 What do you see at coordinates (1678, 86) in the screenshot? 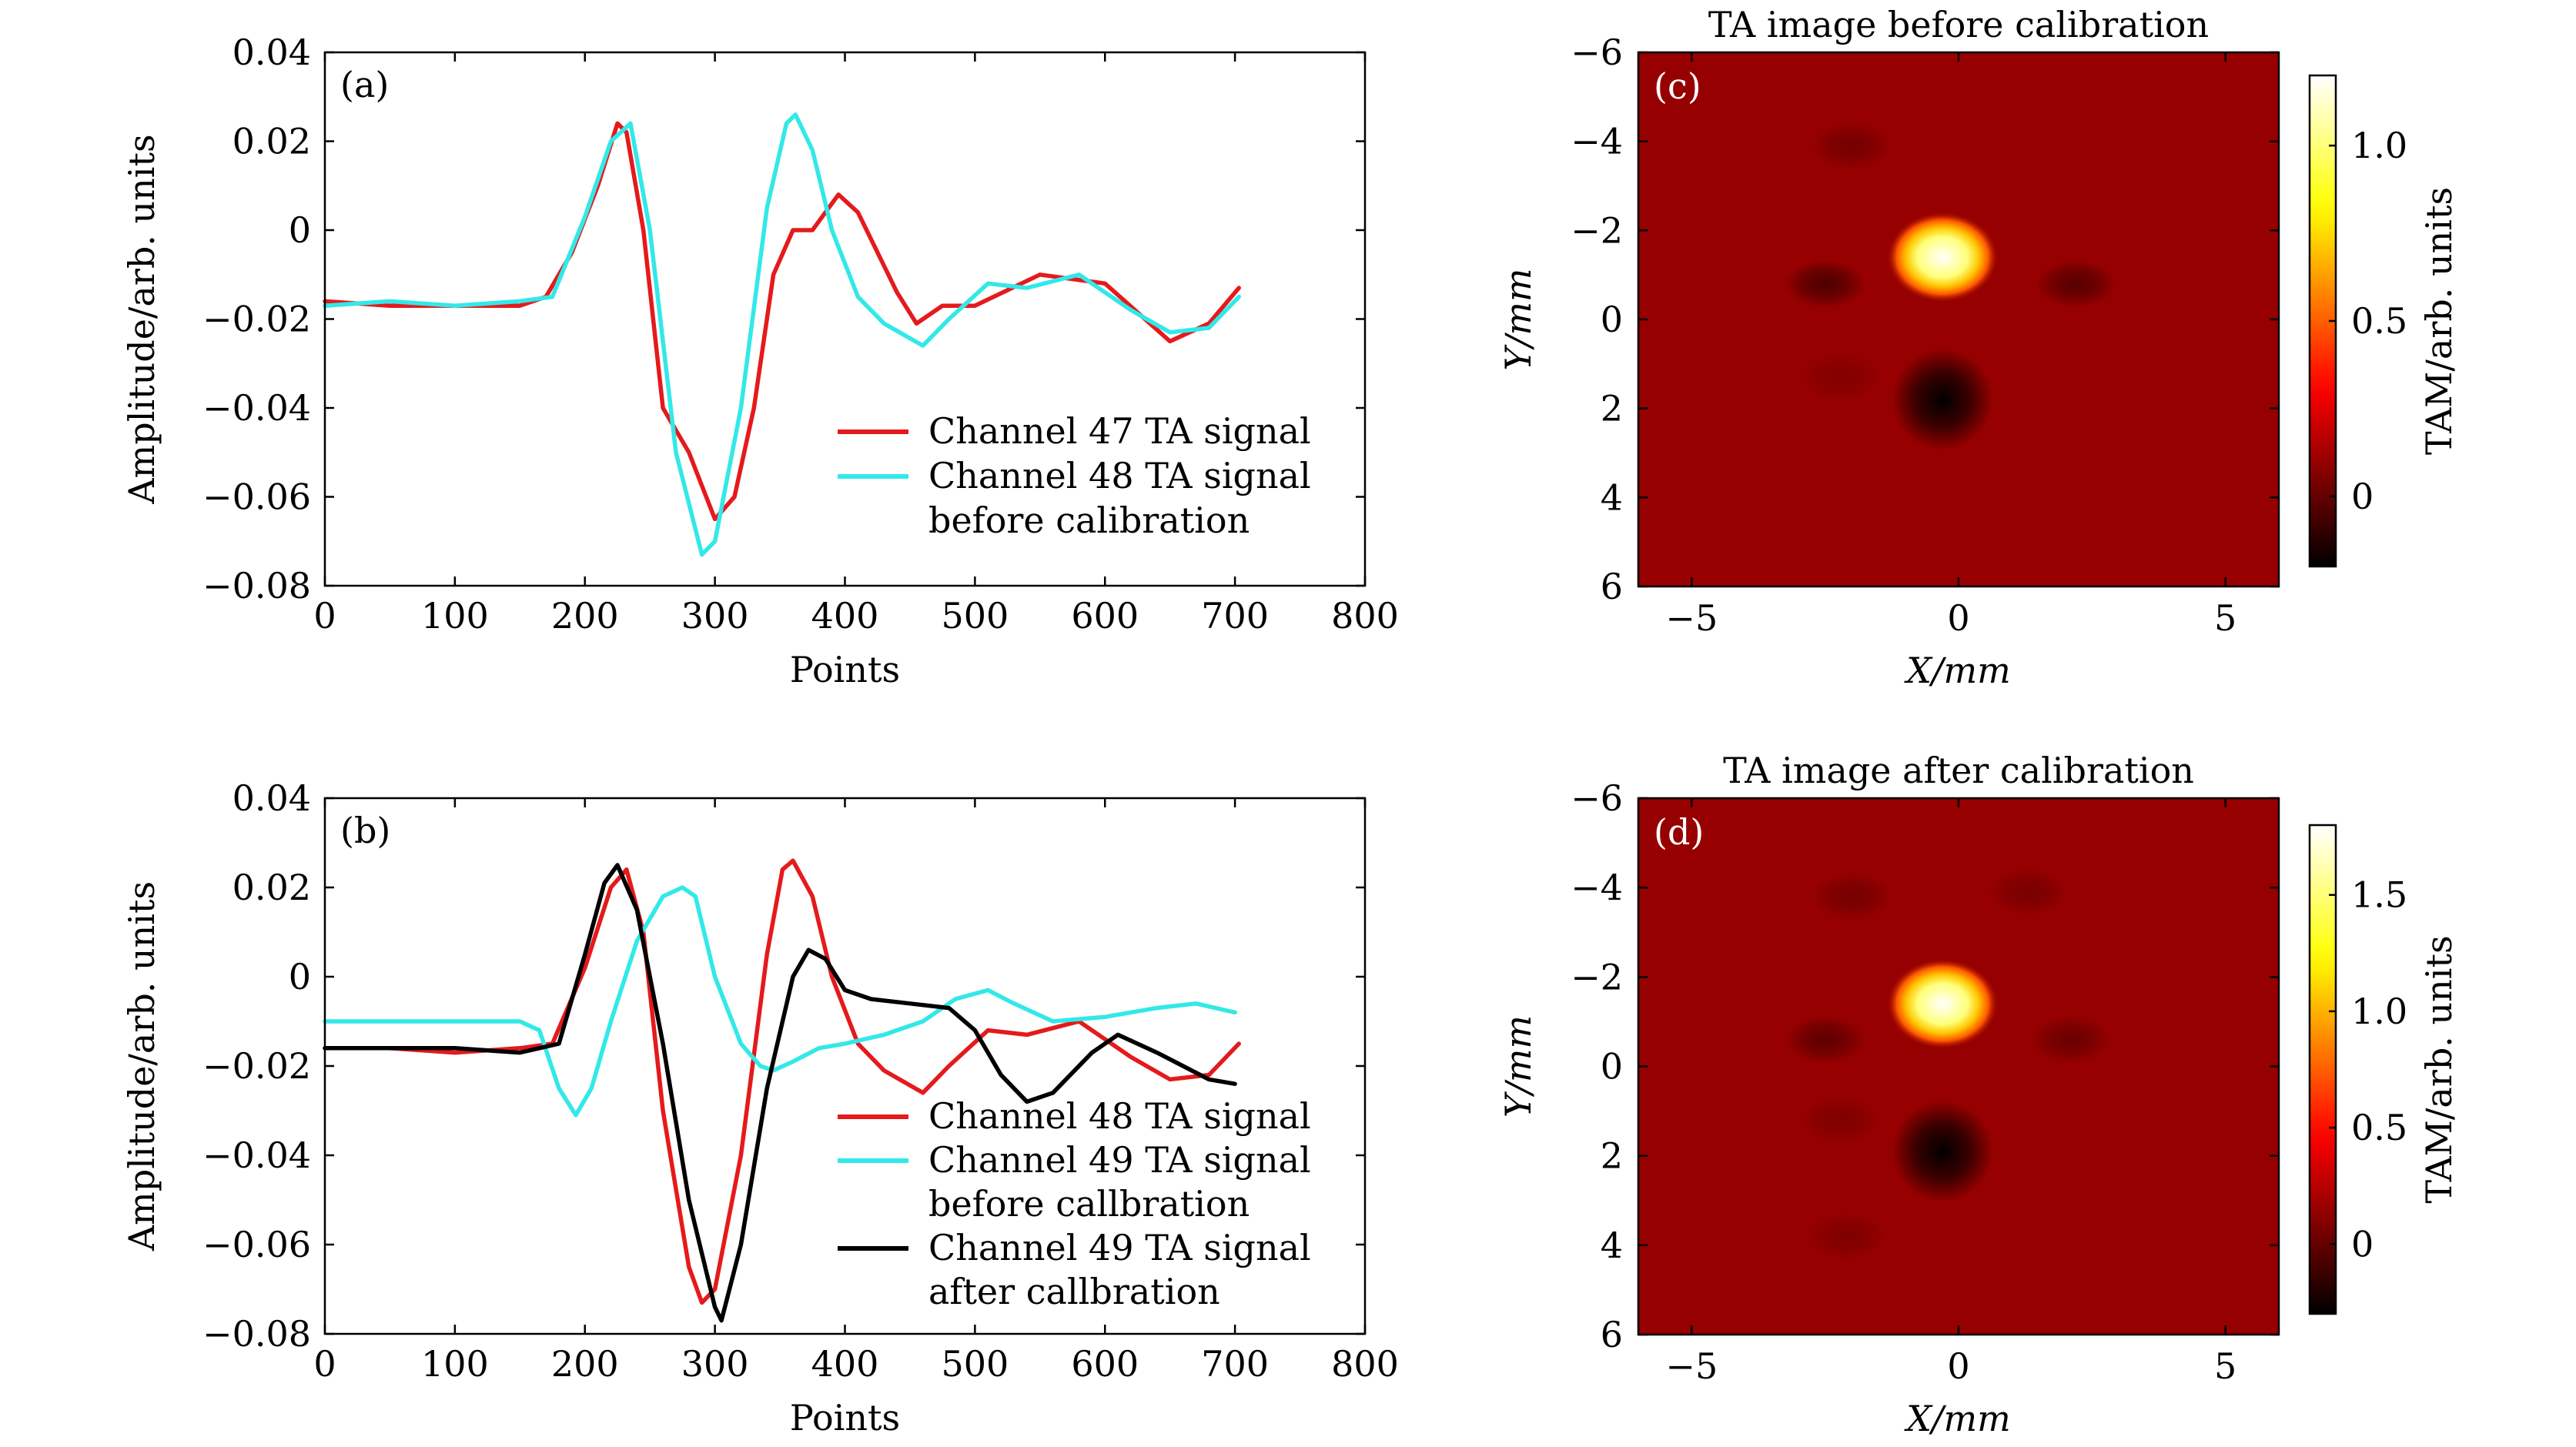
I see `panel-label: (c)` at bounding box center [1678, 86].